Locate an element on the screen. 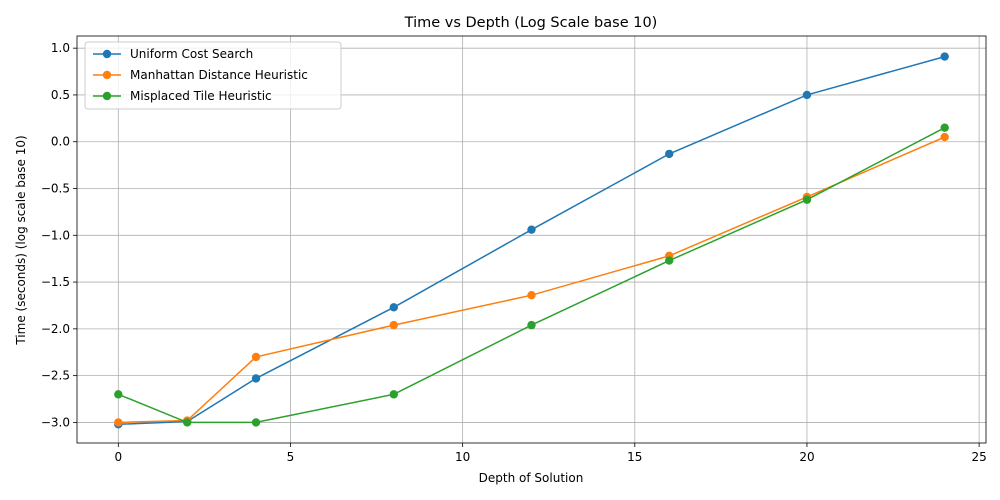 Image resolution: width=1000 pixels, height=500 pixels. x-tick-label: 25 is located at coordinates (978, 457).